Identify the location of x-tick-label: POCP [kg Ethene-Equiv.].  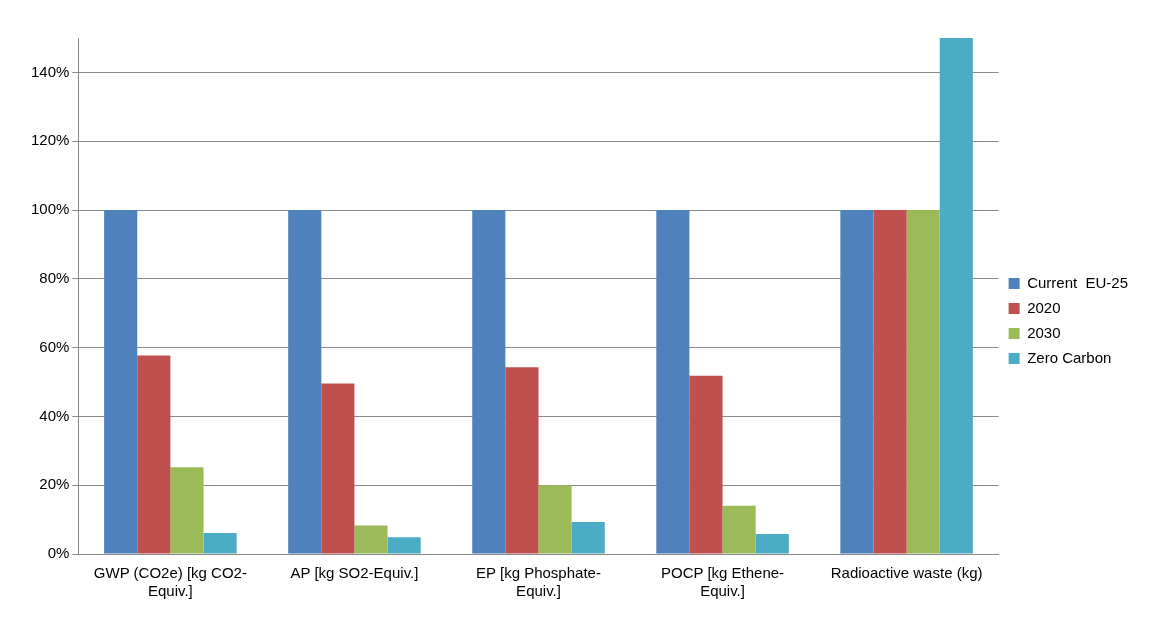
(722, 582).